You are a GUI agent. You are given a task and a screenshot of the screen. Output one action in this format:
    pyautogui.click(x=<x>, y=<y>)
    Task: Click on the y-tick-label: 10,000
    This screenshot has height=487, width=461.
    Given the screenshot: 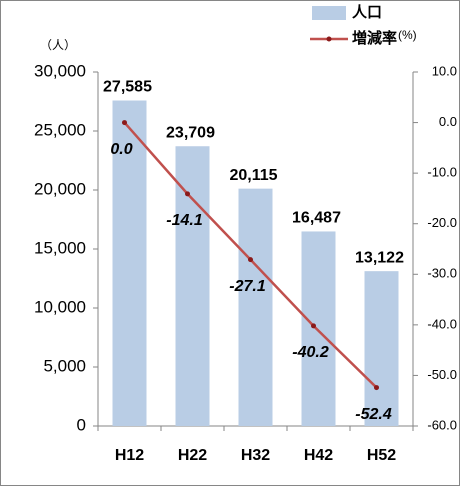 What is the action you would take?
    pyautogui.click(x=60, y=306)
    